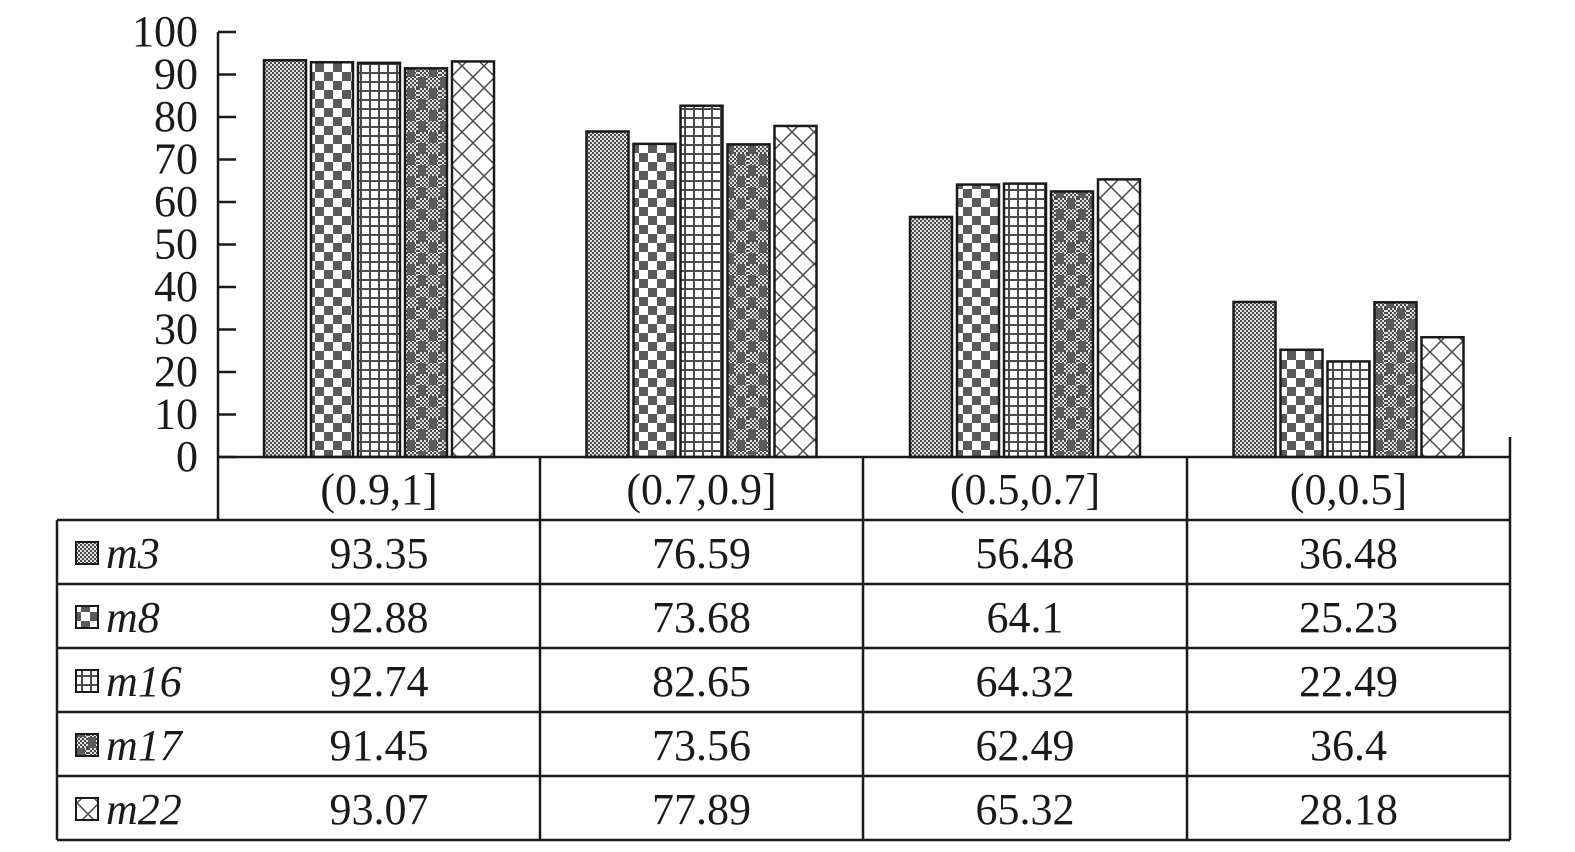 The width and height of the screenshot is (1575, 852). I want to click on y-tick-label: 70, so click(176, 159).